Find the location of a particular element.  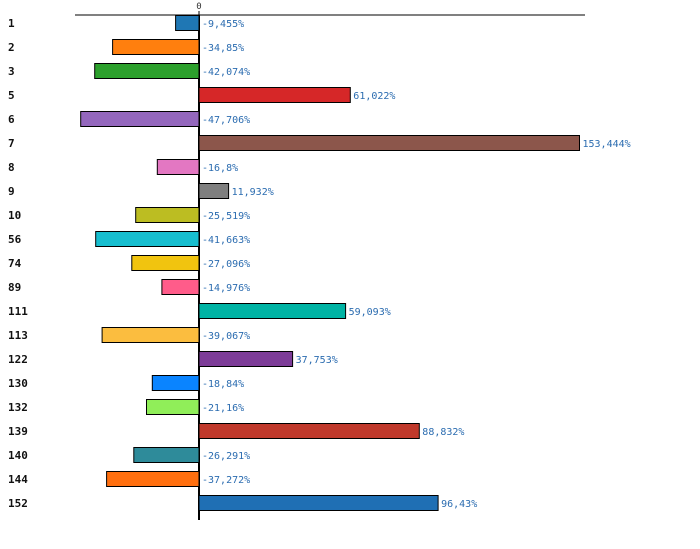

category-label-9: 9 is located at coordinates (11, 191).